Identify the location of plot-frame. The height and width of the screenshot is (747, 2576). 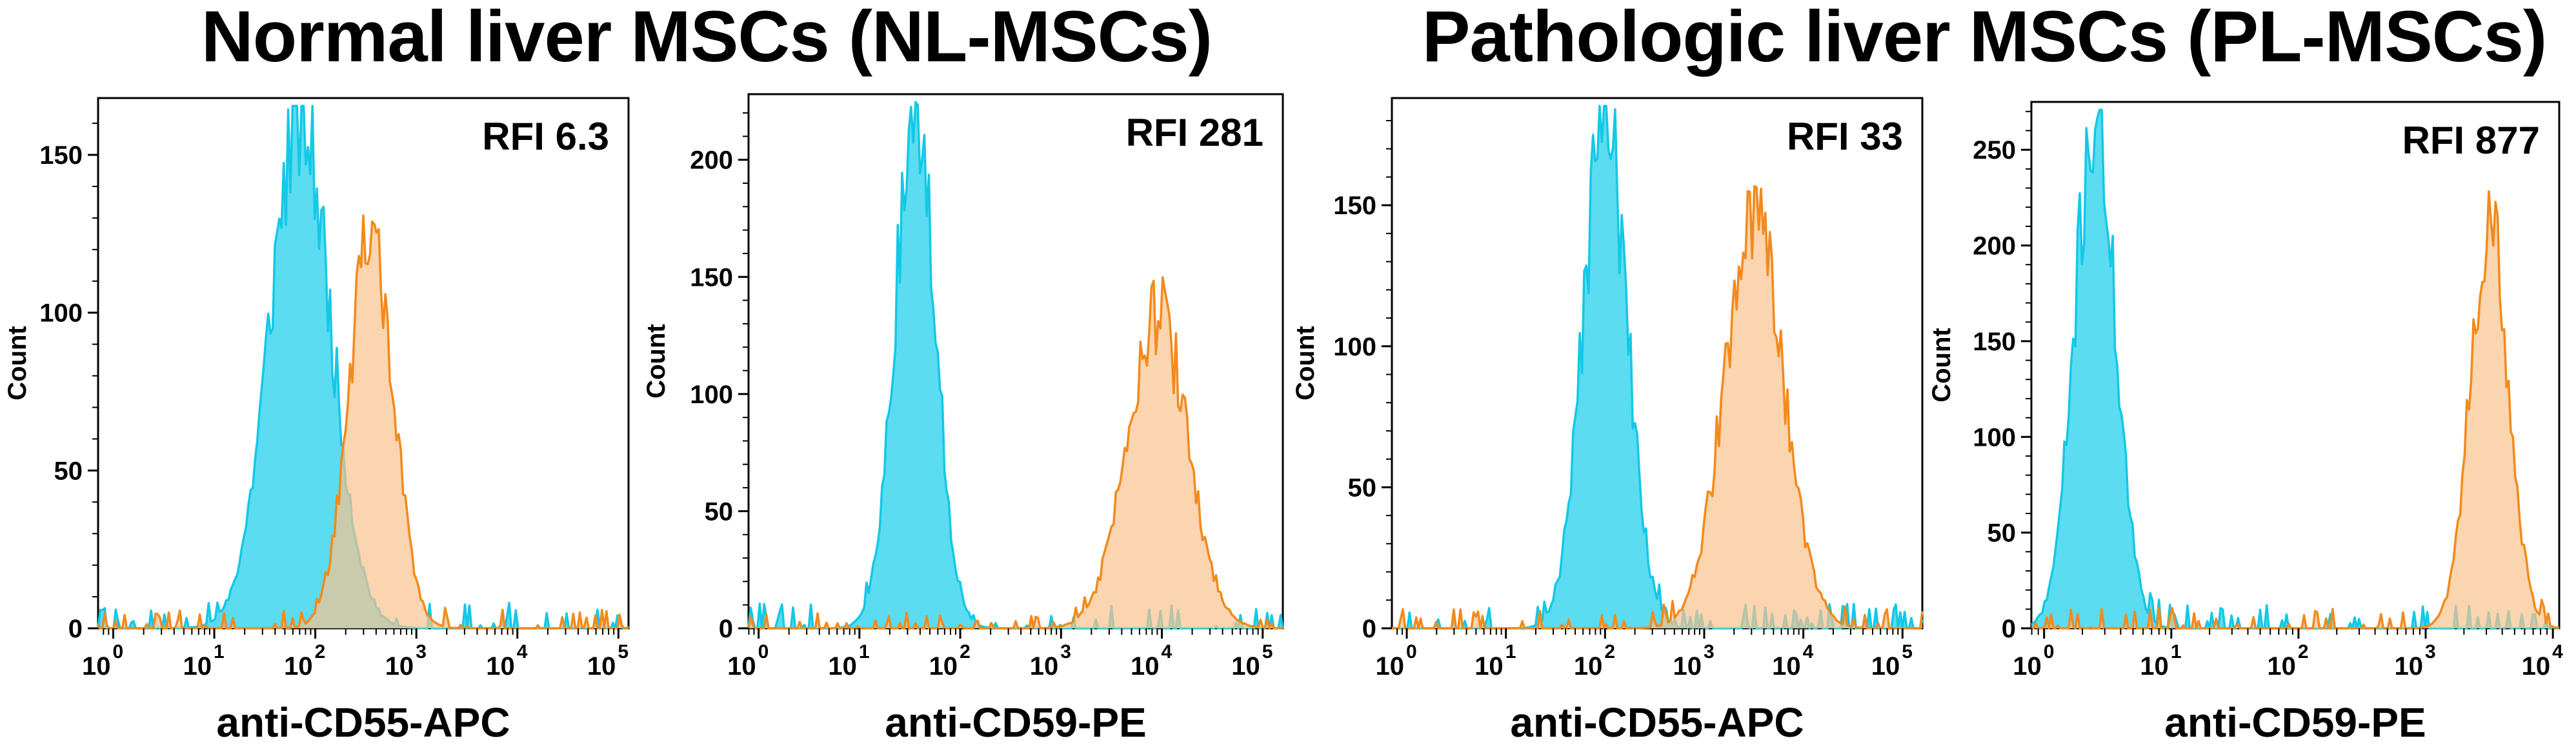
(1658, 363).